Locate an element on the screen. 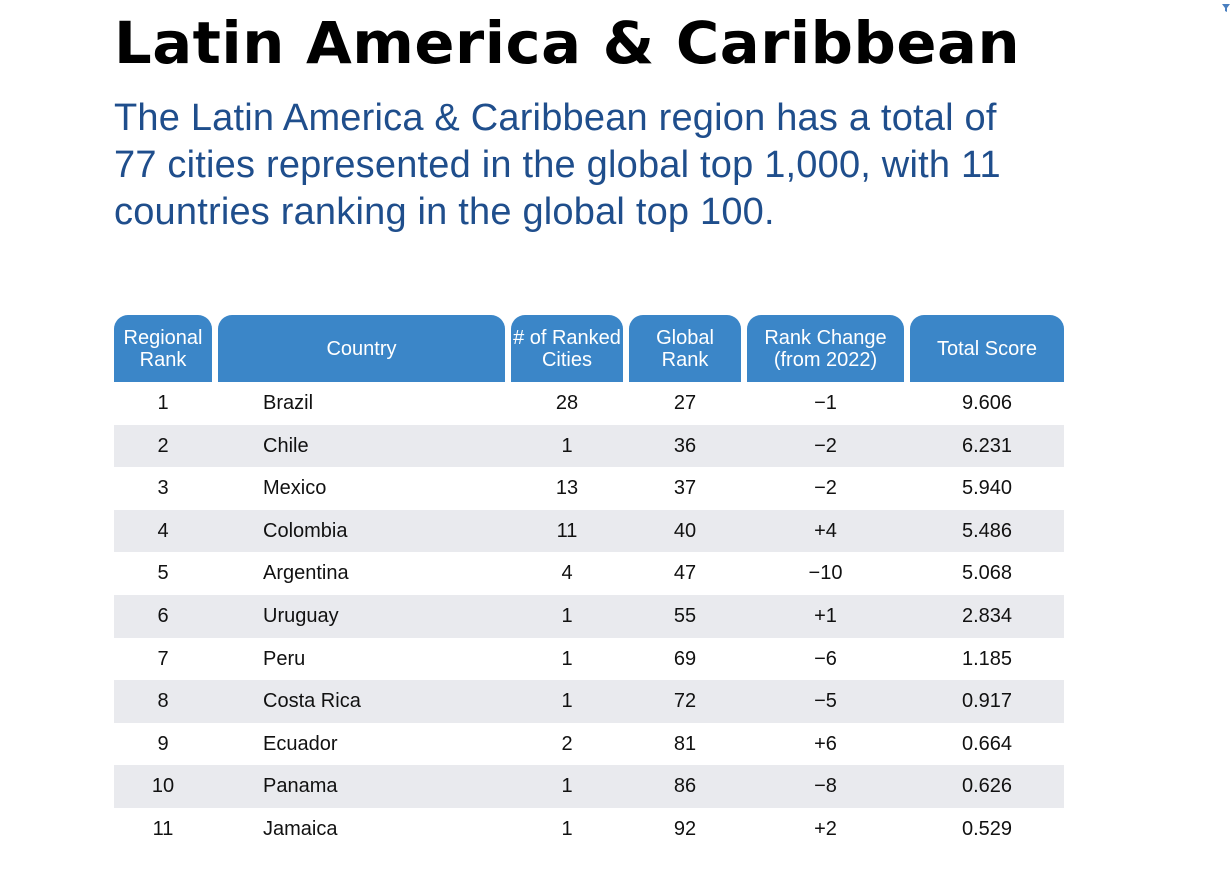 This screenshot has width=1232, height=871. cell-country: Uruguay is located at coordinates (301, 615).